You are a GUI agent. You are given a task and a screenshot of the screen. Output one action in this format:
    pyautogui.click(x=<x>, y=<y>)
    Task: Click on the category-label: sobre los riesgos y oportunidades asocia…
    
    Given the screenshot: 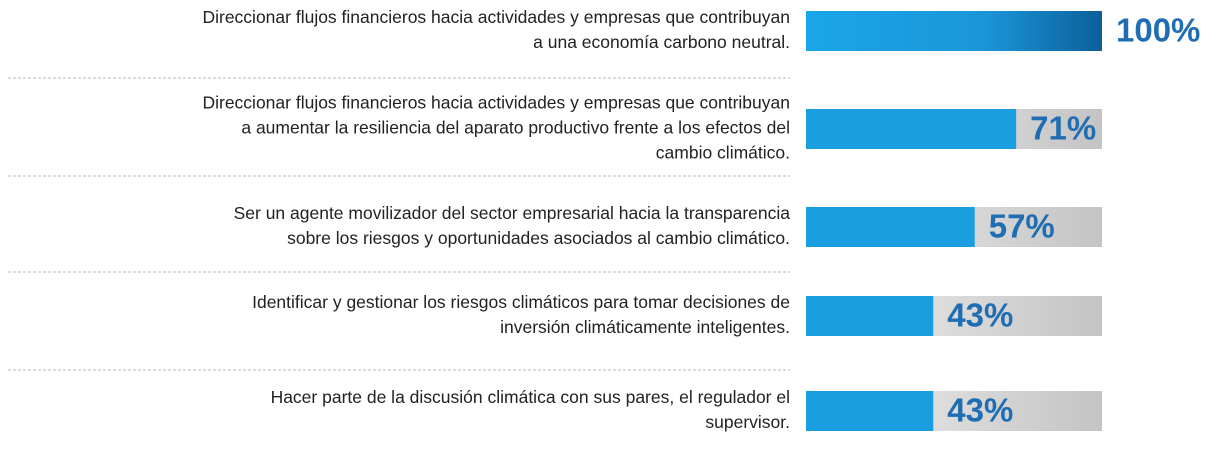 What is the action you would take?
    pyautogui.click(x=538, y=238)
    